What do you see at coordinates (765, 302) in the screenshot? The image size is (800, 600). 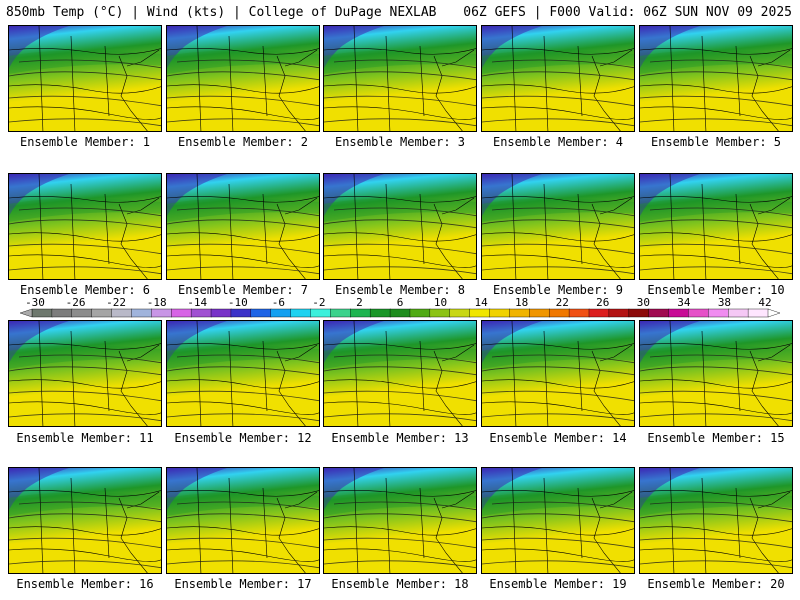 I see `colorbar-tick-label: 42` at bounding box center [765, 302].